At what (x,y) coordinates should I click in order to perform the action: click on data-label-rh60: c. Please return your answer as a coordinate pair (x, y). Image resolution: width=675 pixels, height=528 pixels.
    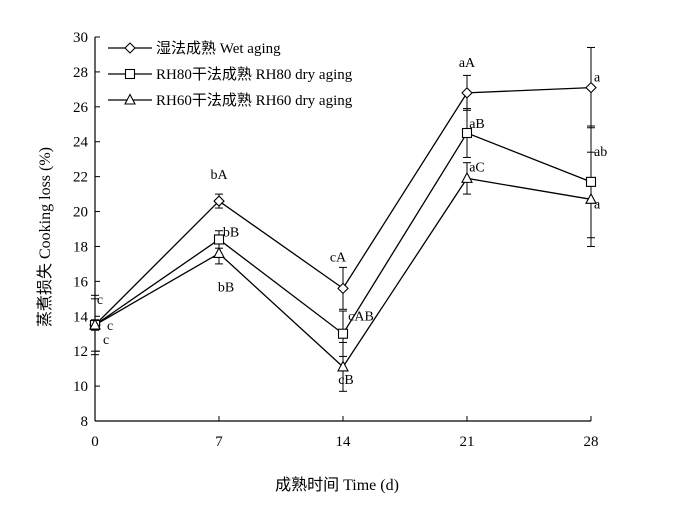
    Looking at the image, I should click on (106, 340).